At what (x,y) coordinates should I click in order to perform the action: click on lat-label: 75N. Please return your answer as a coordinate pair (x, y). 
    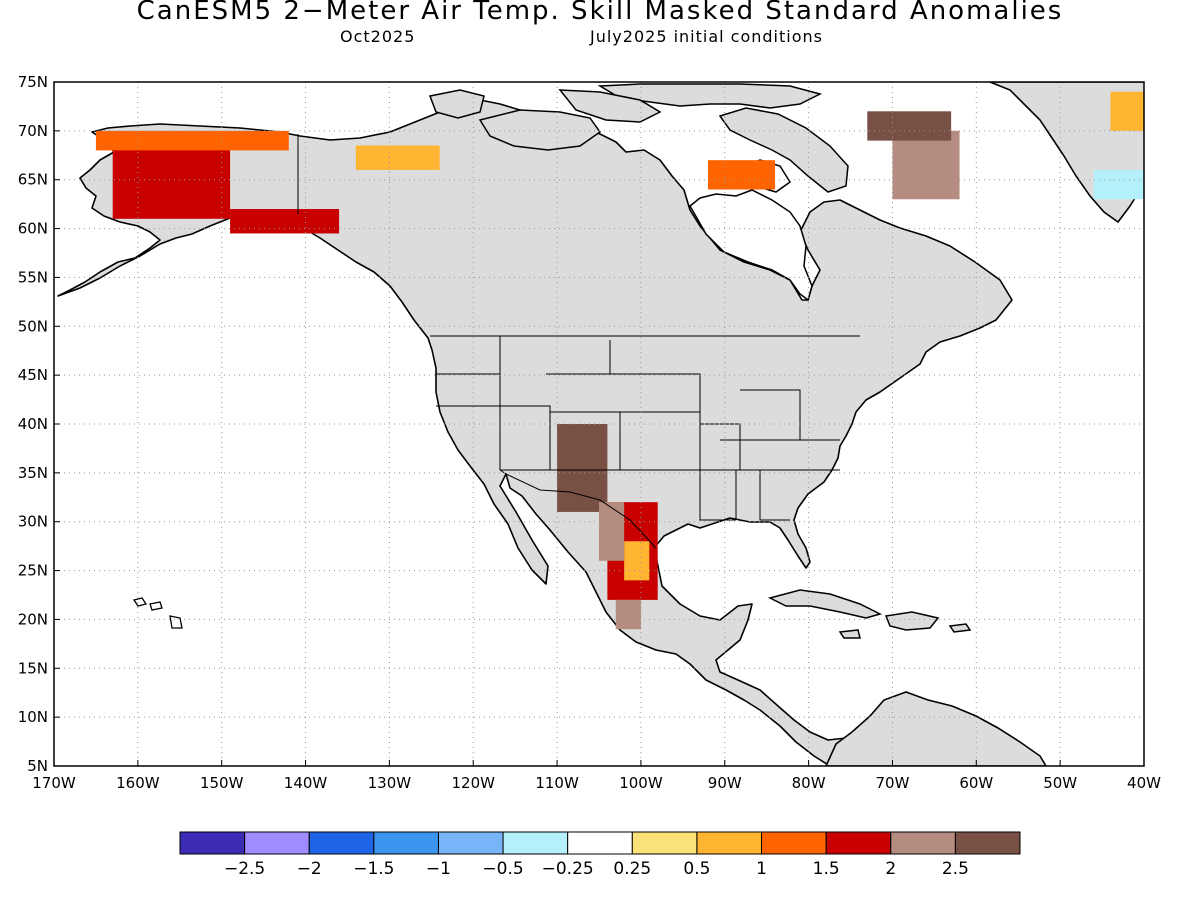
    Looking at the image, I should click on (33, 82).